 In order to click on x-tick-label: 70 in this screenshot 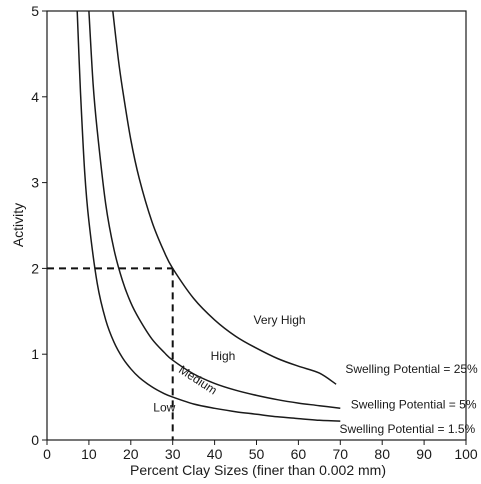, I will do `click(341, 454)`.